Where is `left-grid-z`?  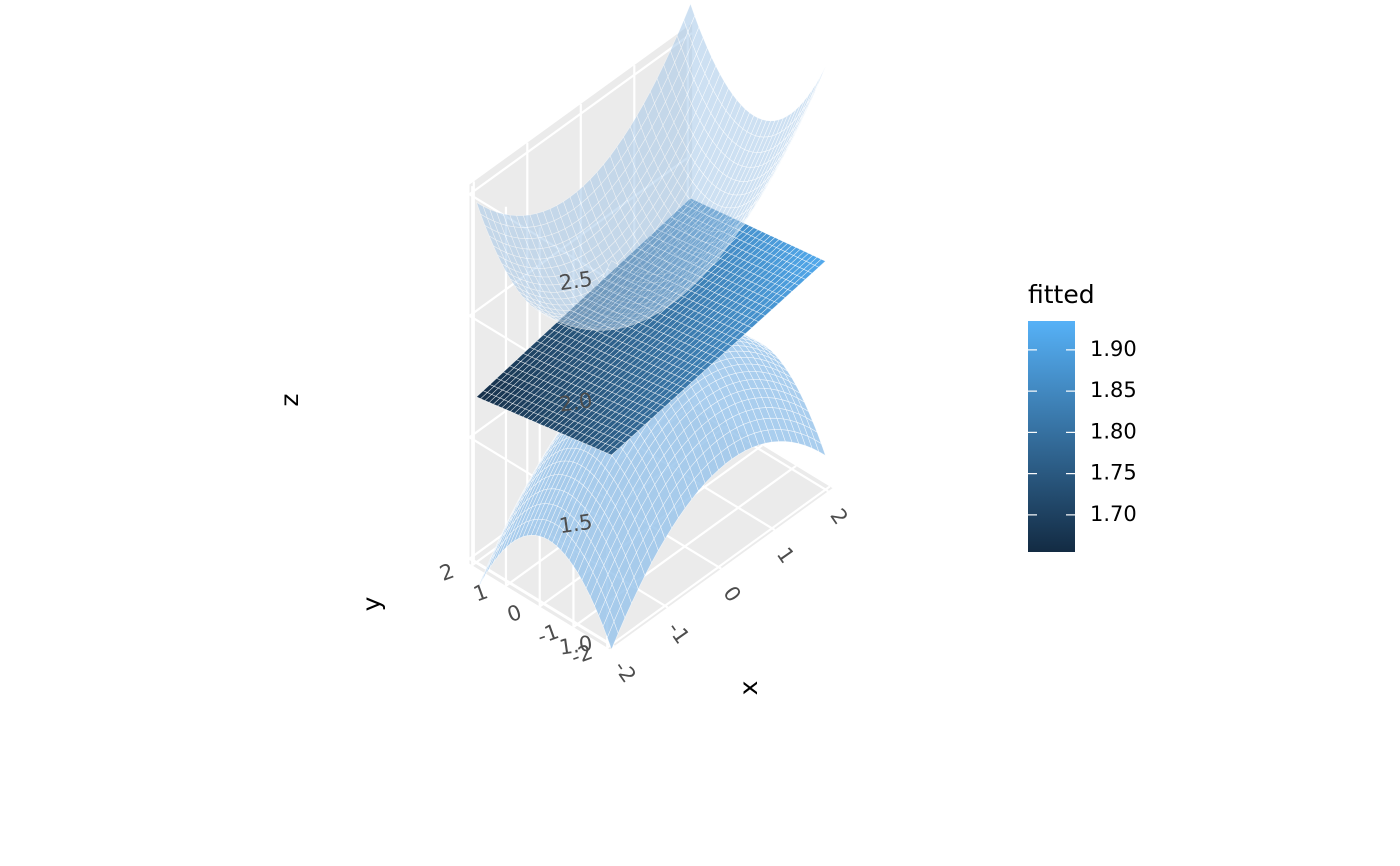
left-grid-z is located at coordinates (539, 601).